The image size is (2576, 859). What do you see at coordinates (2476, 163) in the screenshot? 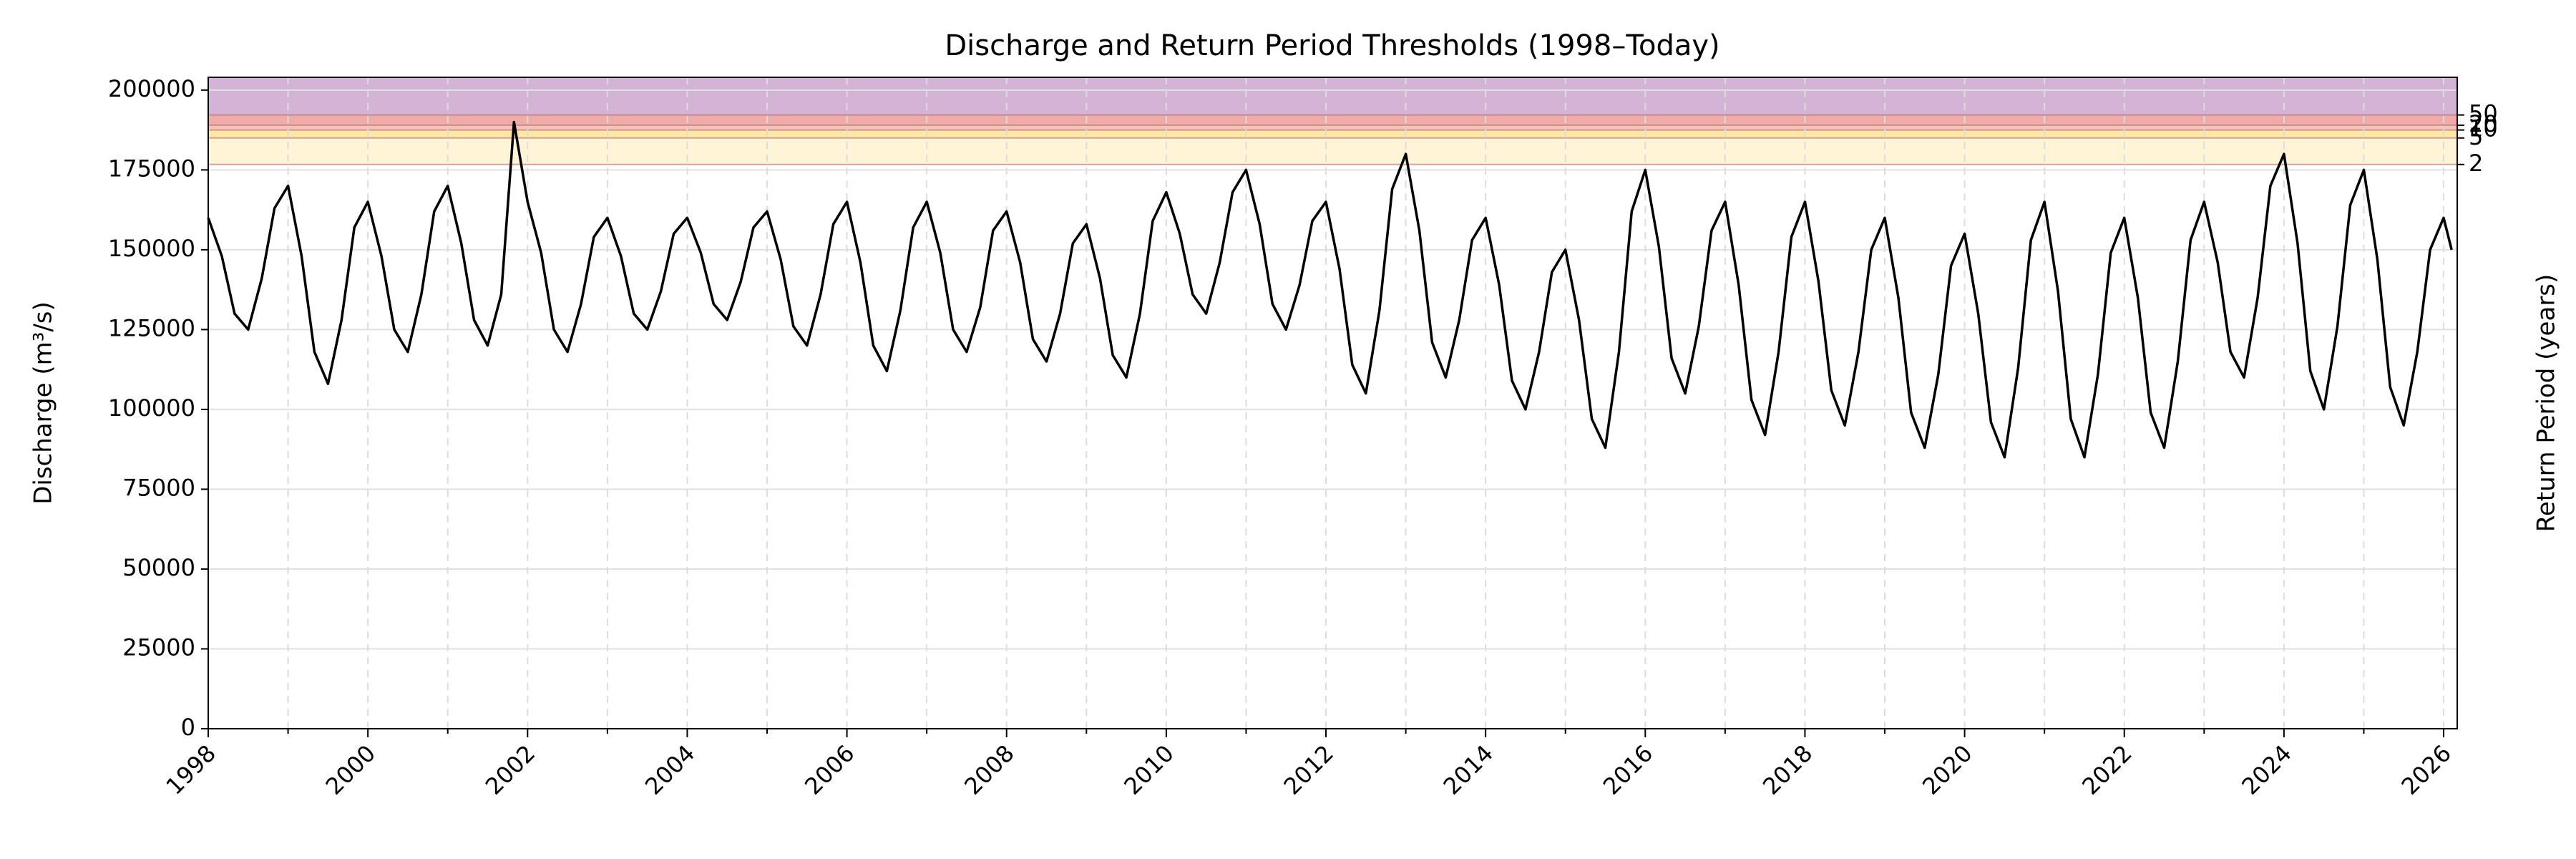
I see `y2-tick-label: 2` at bounding box center [2476, 163].